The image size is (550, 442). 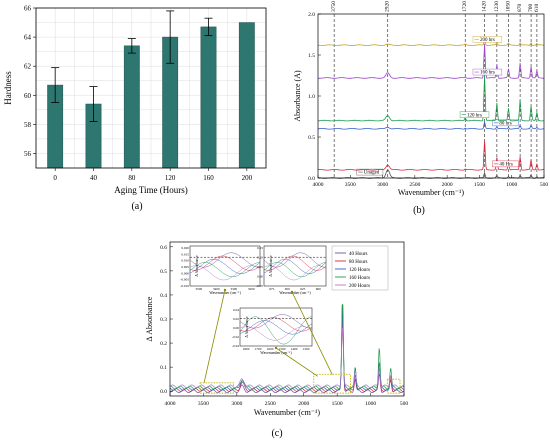 I want to click on y-tick-label: 0.2, so click(x=163, y=344).